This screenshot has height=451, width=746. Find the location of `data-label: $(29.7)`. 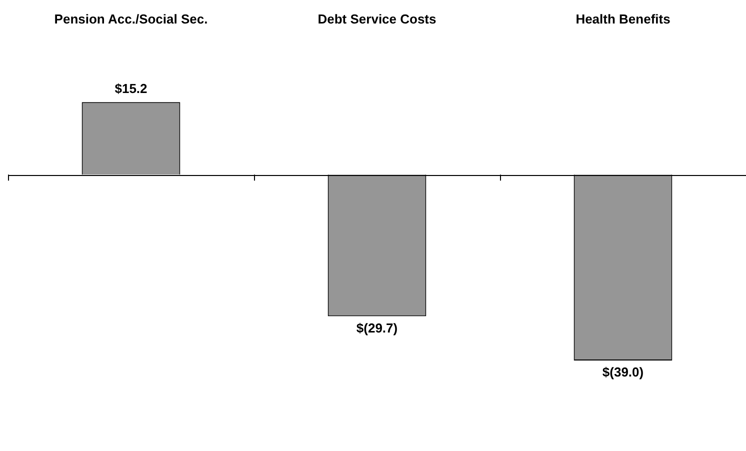

data-label: $(29.7) is located at coordinates (377, 328).